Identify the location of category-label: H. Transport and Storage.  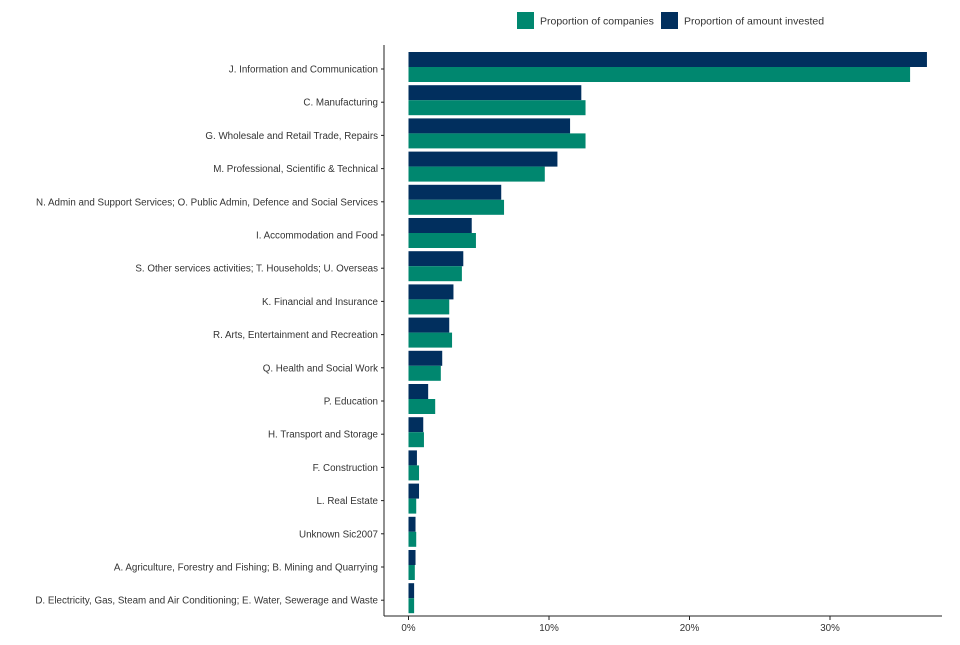
(323, 435).